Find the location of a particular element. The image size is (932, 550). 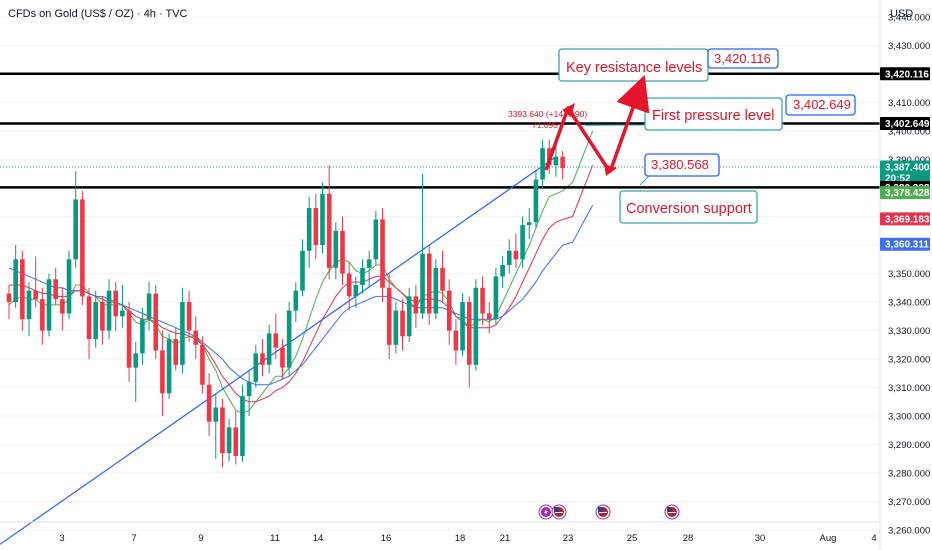

conversion-support-value-box is located at coordinates (682, 165).